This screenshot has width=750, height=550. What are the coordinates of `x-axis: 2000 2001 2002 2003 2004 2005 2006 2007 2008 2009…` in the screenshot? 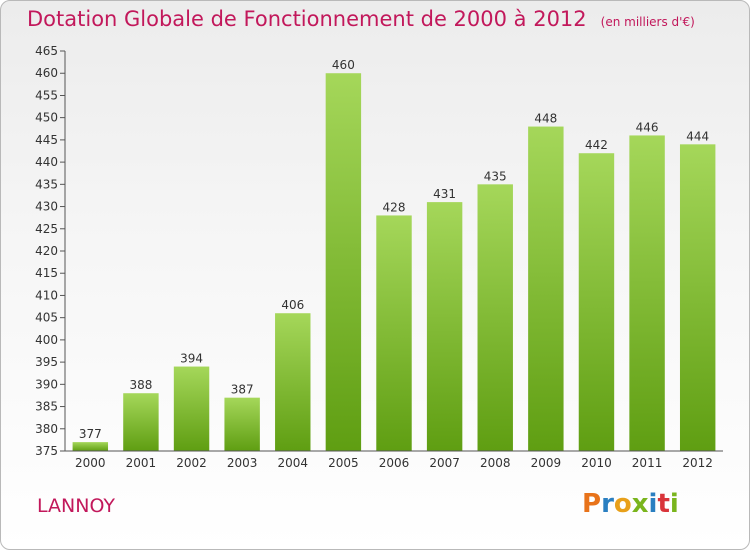 It's located at (394, 460).